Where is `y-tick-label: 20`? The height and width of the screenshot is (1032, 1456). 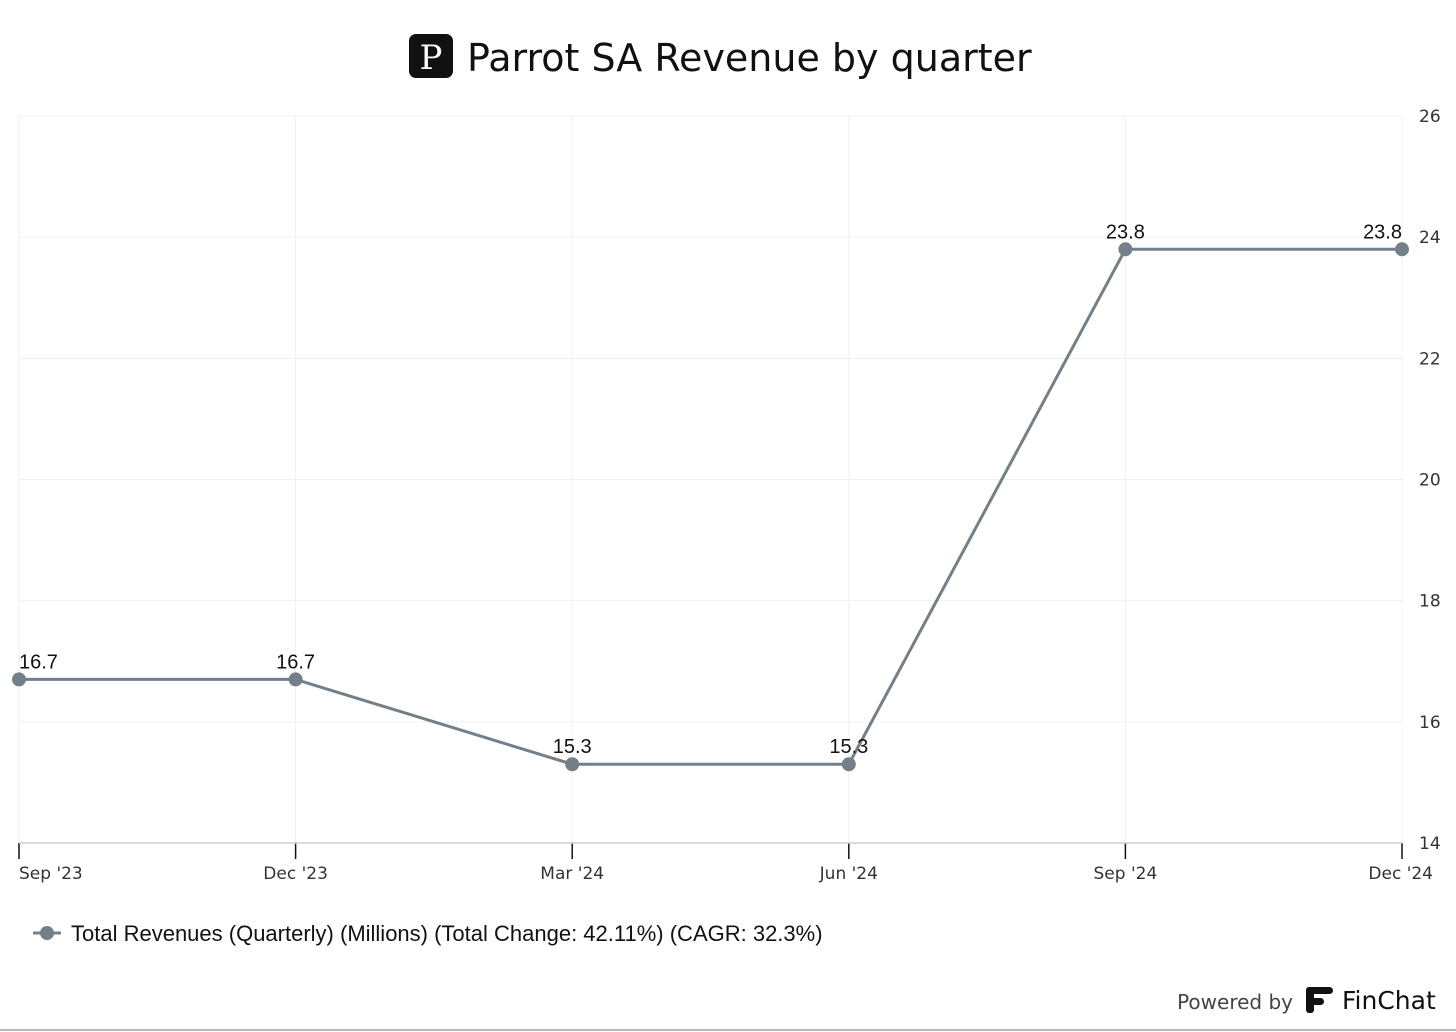 y-tick-label: 20 is located at coordinates (1430, 481).